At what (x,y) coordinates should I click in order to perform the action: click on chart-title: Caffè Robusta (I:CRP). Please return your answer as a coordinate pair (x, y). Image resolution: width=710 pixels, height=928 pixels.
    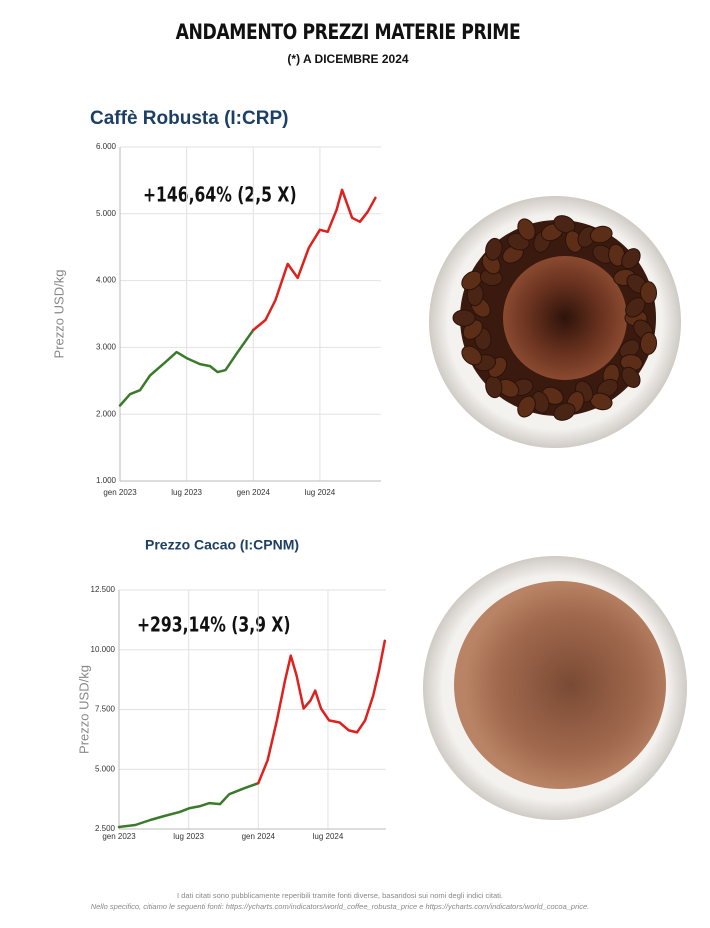
    Looking at the image, I should click on (189, 118).